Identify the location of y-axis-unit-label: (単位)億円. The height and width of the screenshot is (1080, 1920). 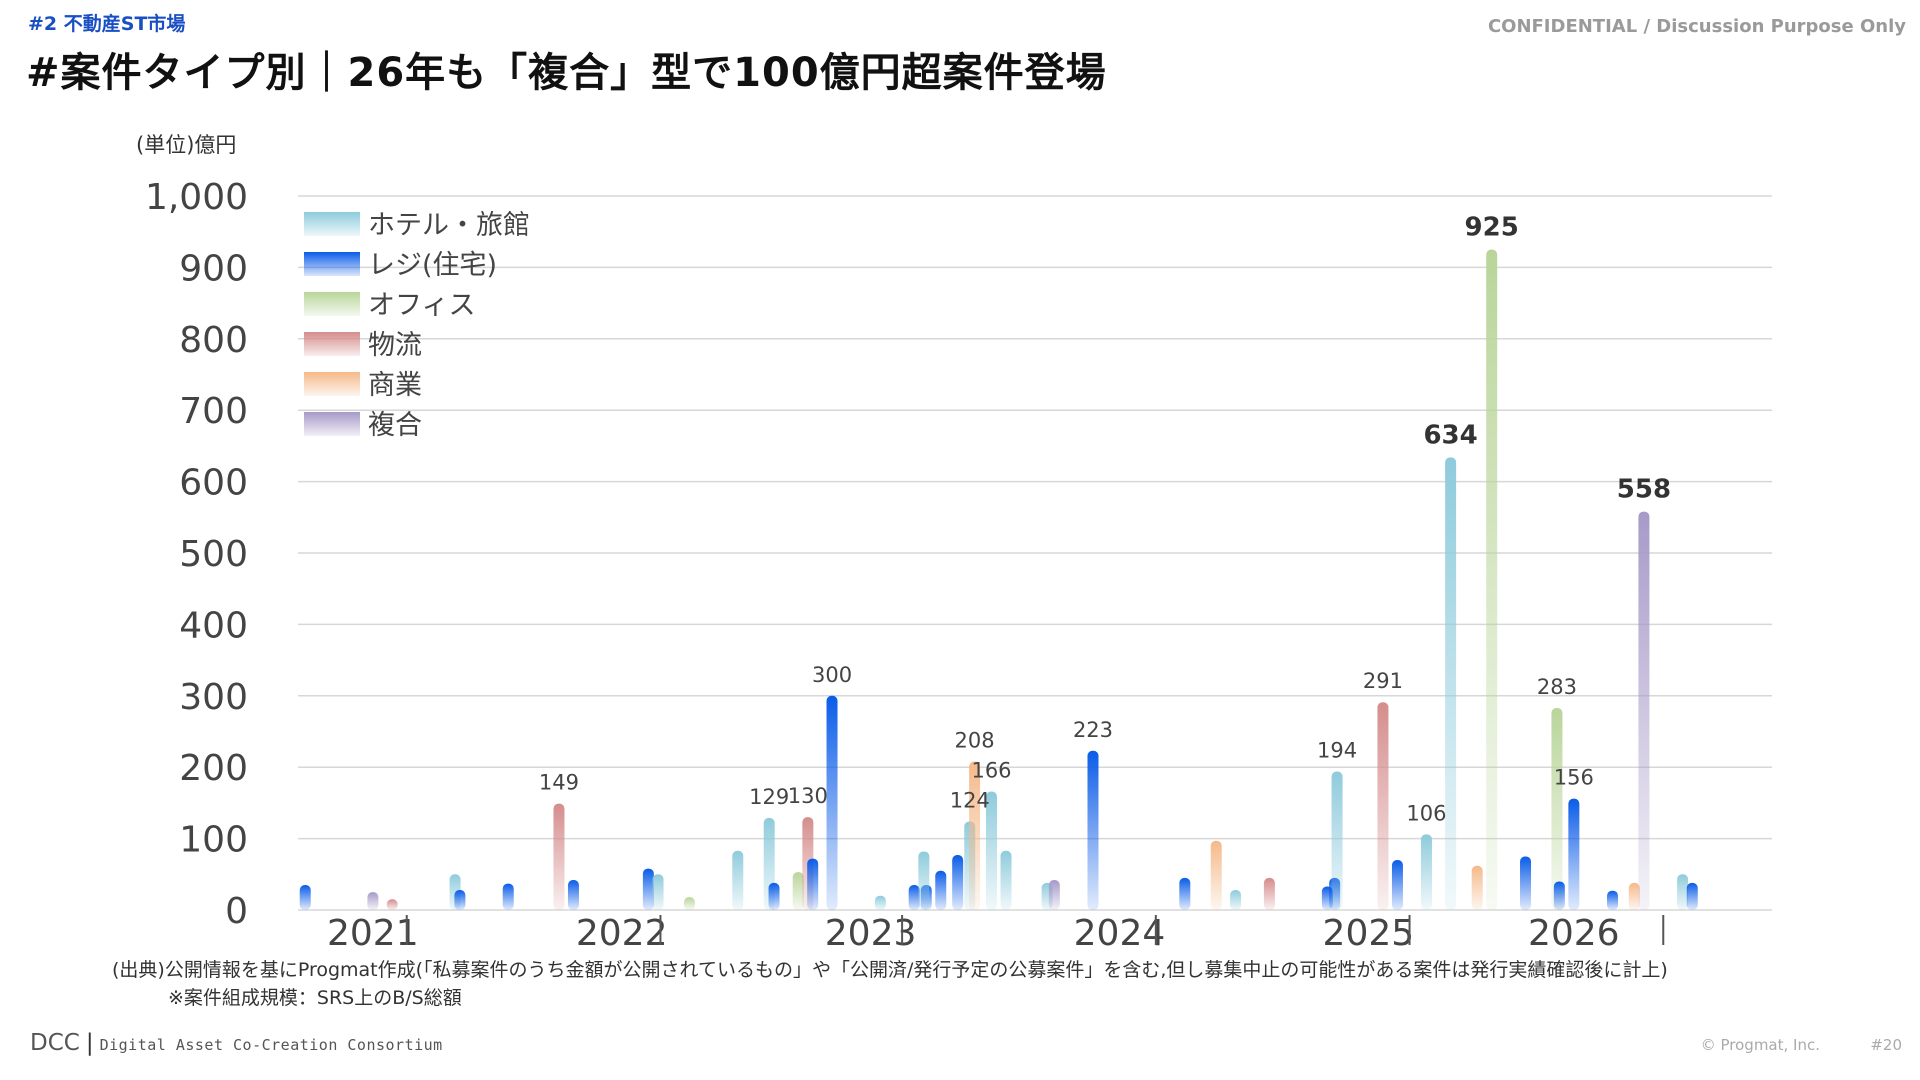
(186, 145).